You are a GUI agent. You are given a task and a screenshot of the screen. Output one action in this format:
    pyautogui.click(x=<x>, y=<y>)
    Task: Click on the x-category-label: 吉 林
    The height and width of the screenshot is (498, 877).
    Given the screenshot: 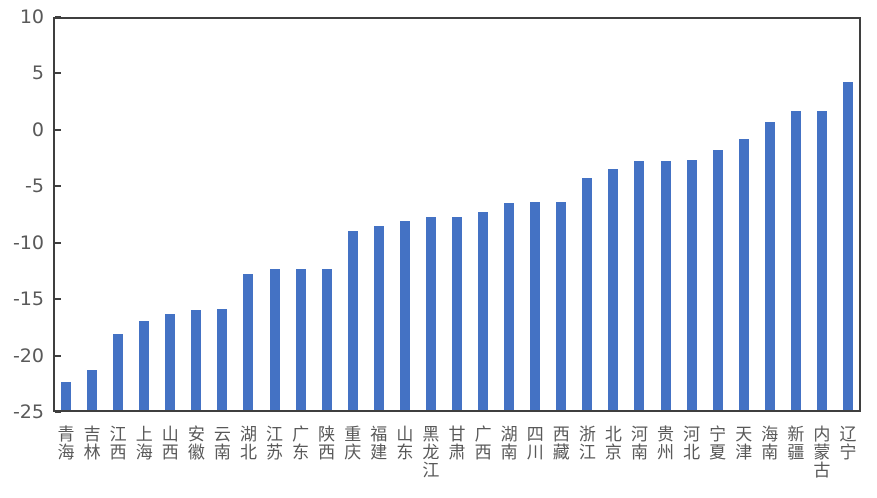 What is the action you would take?
    pyautogui.click(x=92, y=444)
    